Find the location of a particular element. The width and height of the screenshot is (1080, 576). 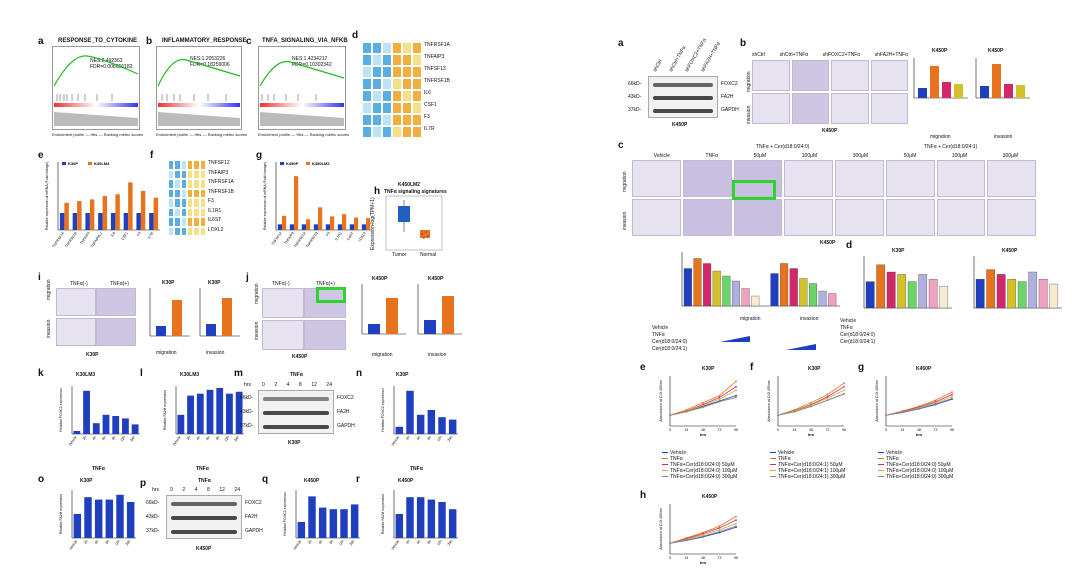

tick-label: 72 is located at coordinates (828, 430).